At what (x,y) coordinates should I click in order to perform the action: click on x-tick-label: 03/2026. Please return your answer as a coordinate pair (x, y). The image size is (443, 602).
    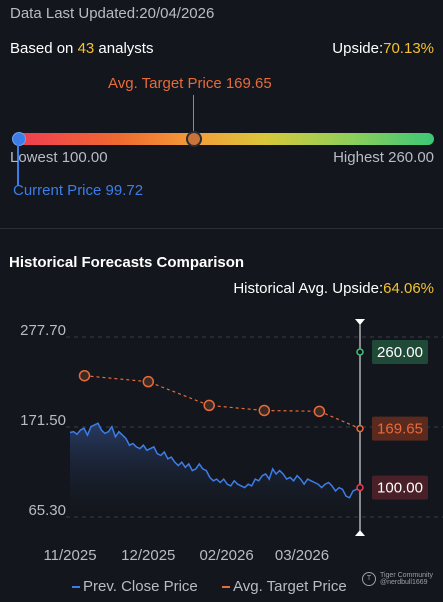
    Looking at the image, I should click on (302, 555).